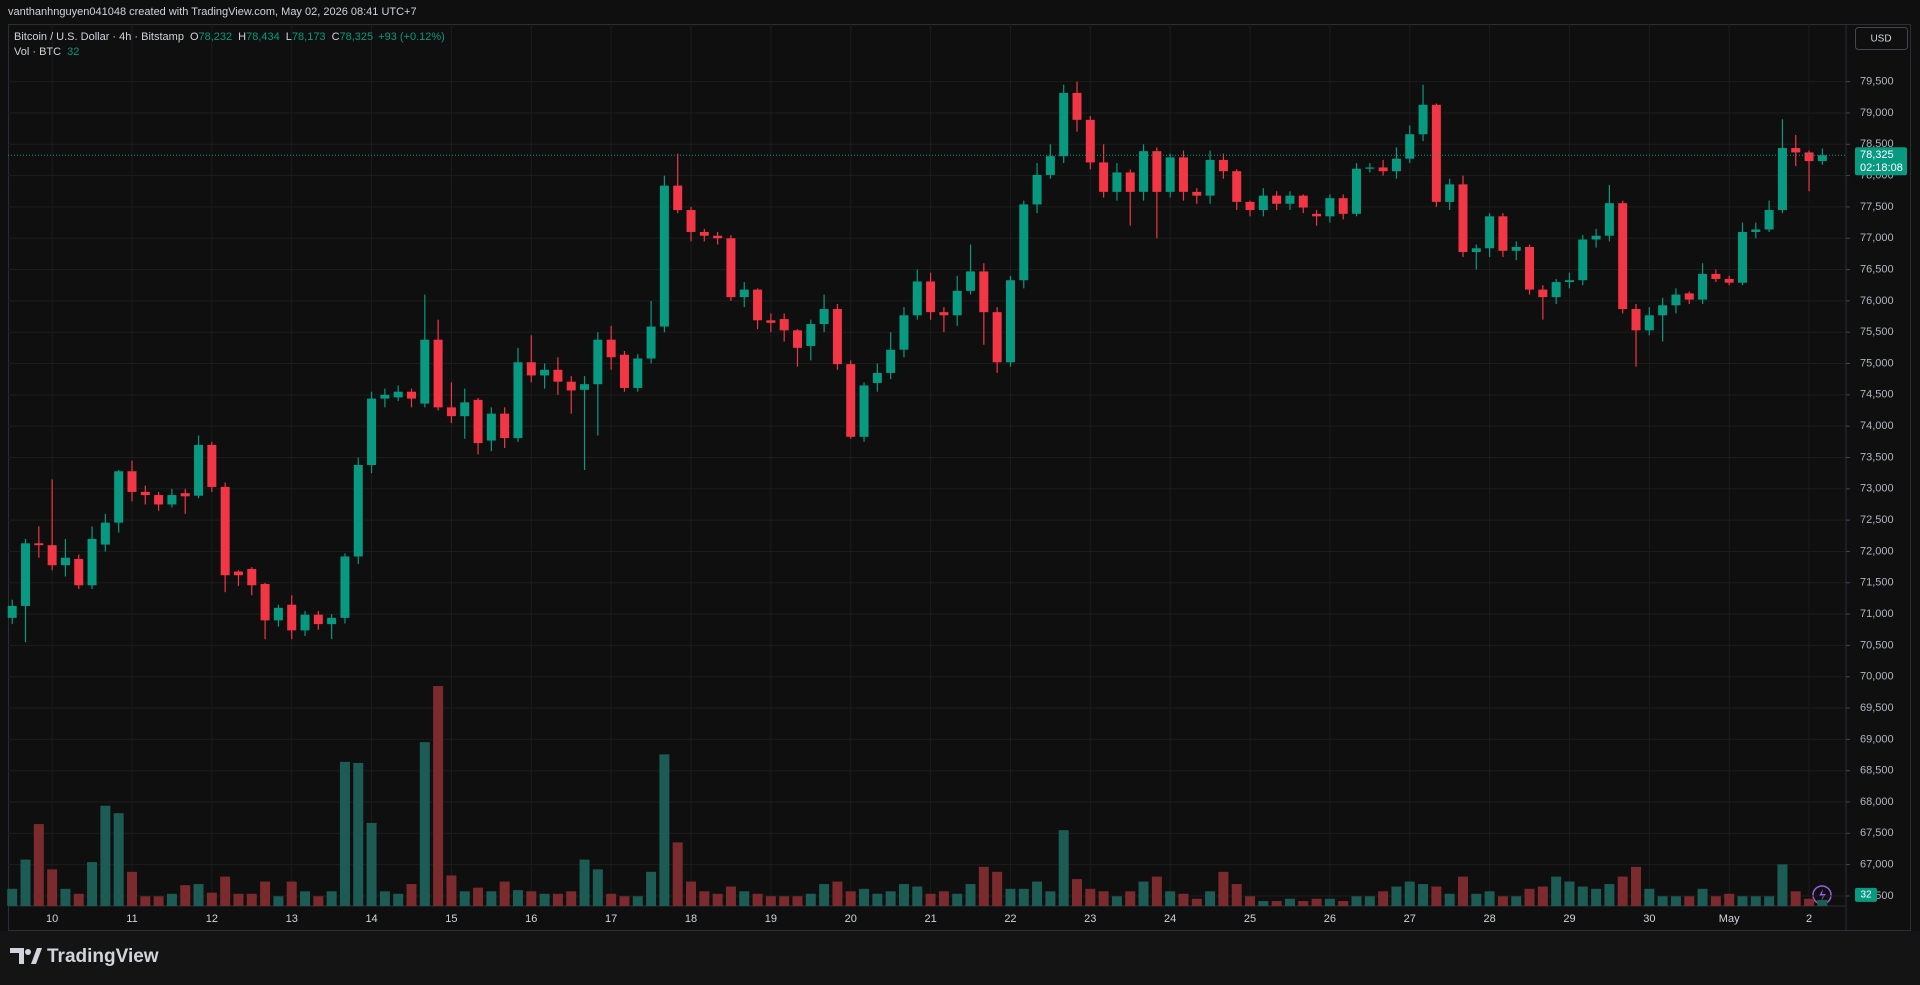  What do you see at coordinates (1877, 426) in the screenshot?
I see `y-tick-label: 74,000` at bounding box center [1877, 426].